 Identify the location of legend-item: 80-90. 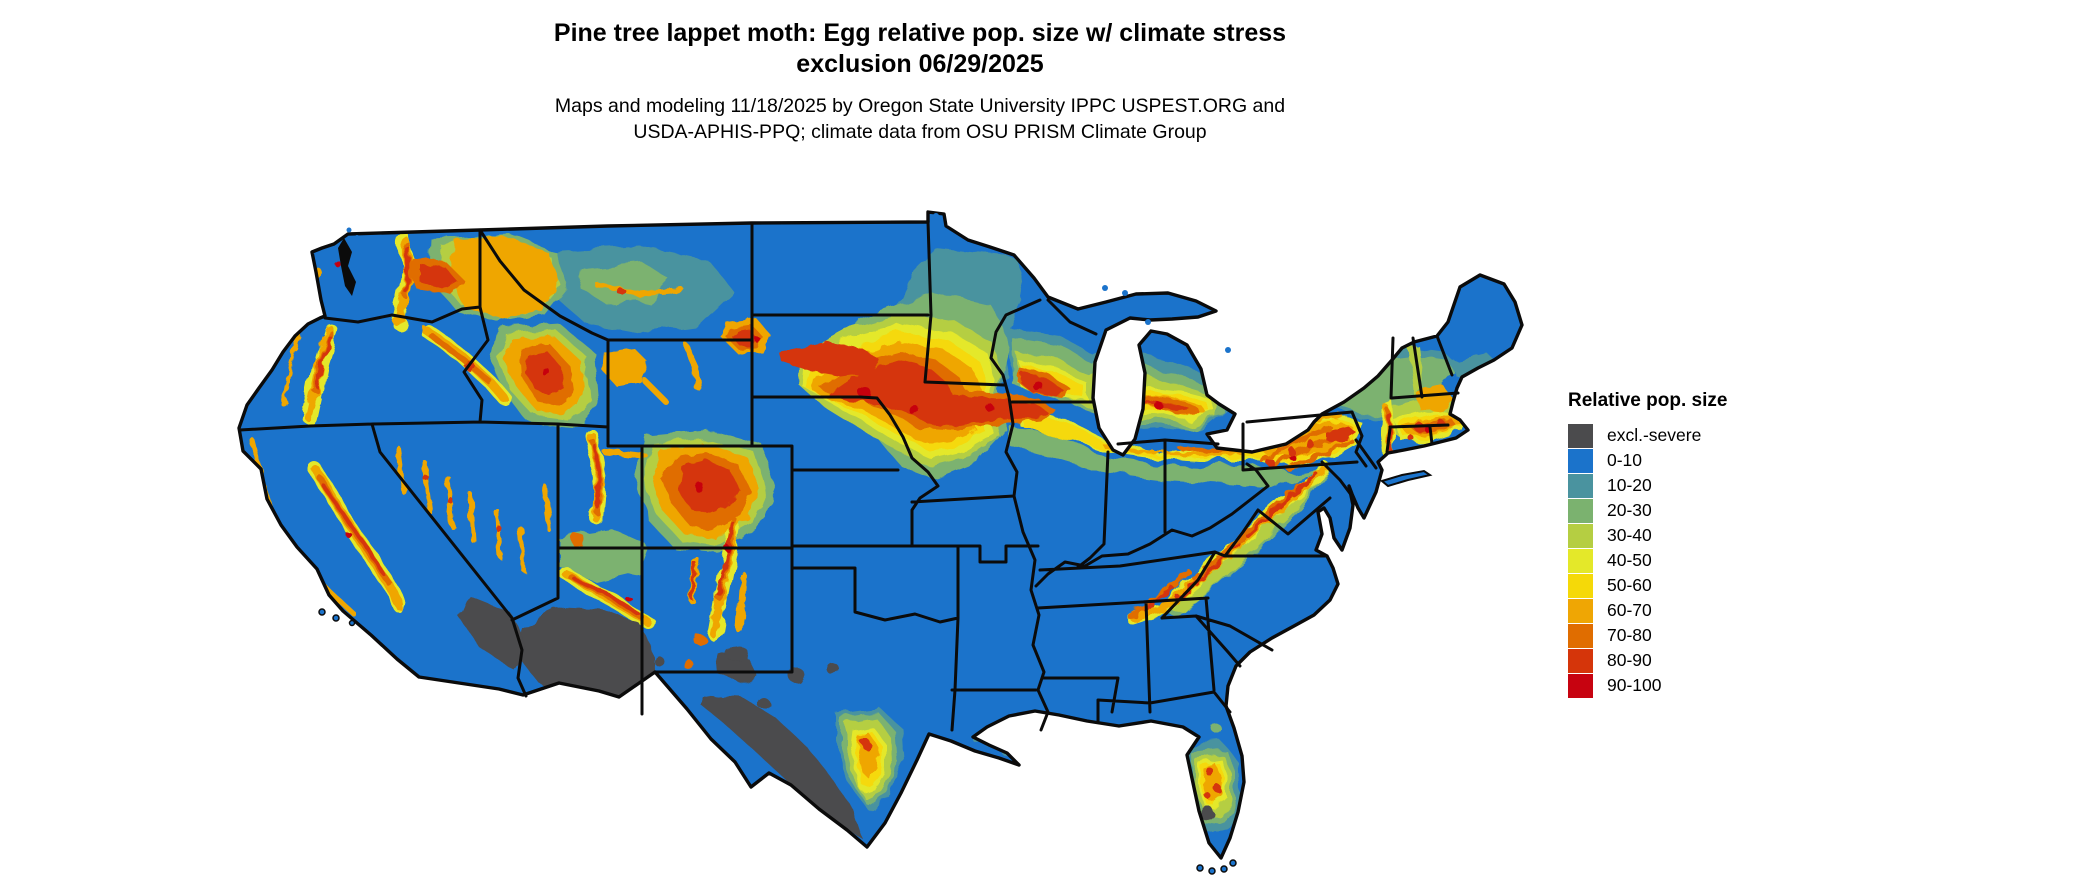
(1647, 660).